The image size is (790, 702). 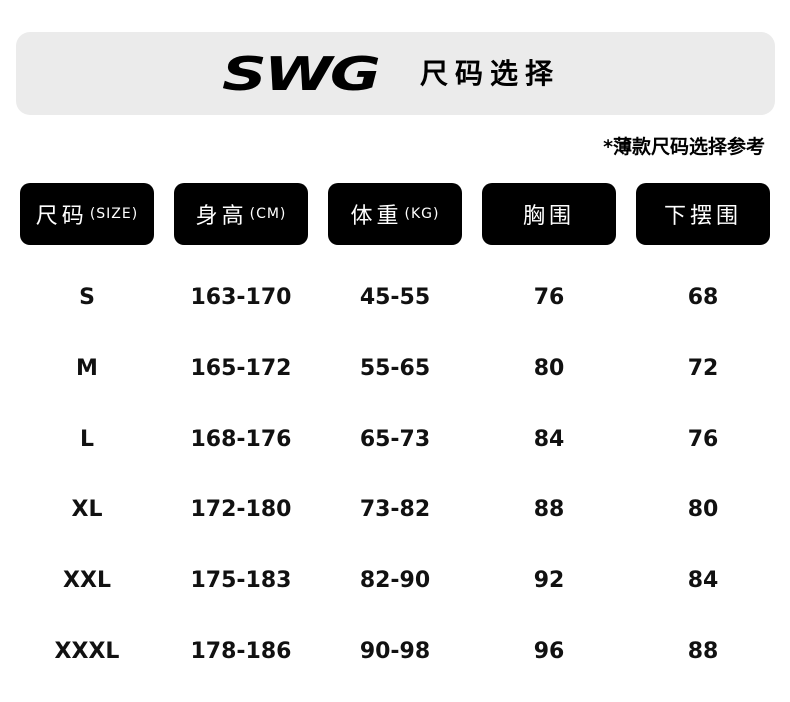 I want to click on table-cell: XXXL, so click(x=87, y=651).